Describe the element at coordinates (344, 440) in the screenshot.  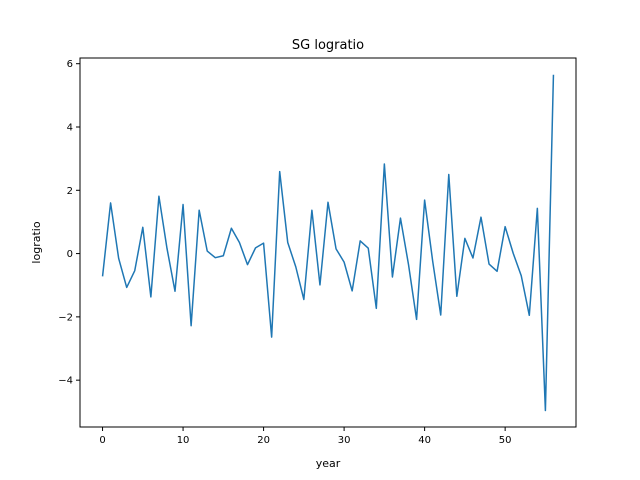
I see `x-tick-label: 30` at that location.